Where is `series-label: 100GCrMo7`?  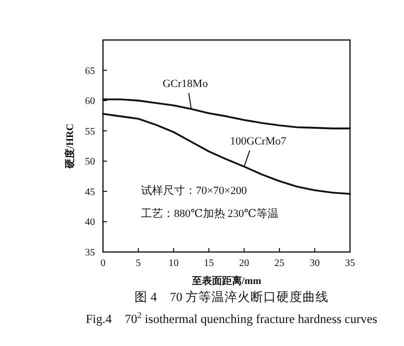
series-label: 100GCrMo7 is located at coordinates (258, 142).